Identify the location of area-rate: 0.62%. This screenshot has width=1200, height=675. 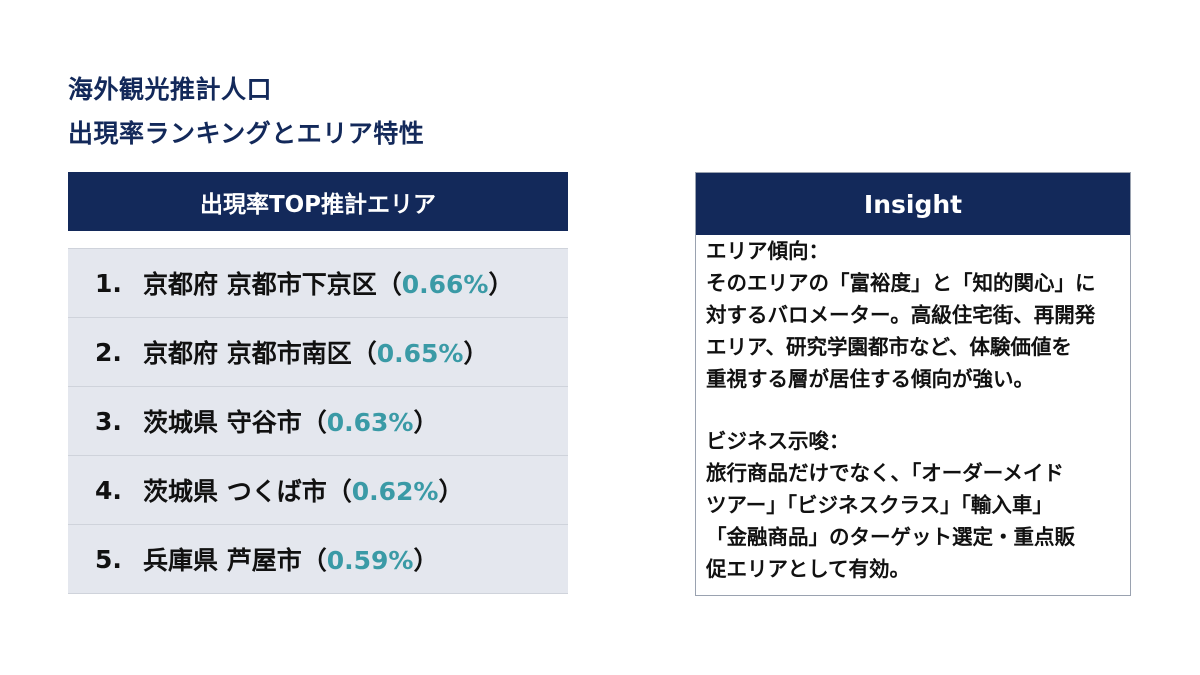
(395, 491).